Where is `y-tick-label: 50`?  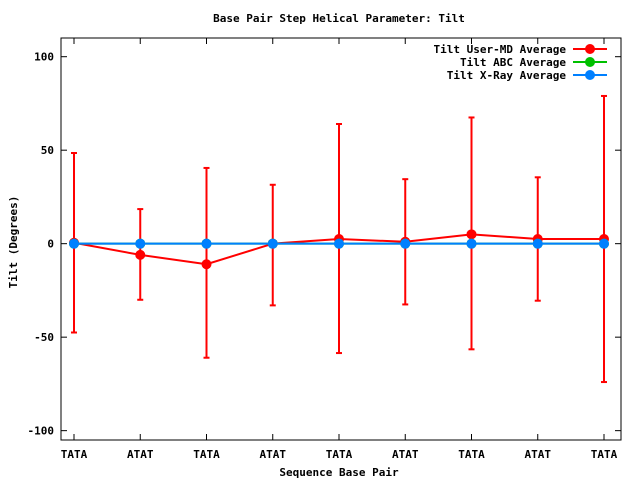
y-tick-label: 50 is located at coordinates (47, 150).